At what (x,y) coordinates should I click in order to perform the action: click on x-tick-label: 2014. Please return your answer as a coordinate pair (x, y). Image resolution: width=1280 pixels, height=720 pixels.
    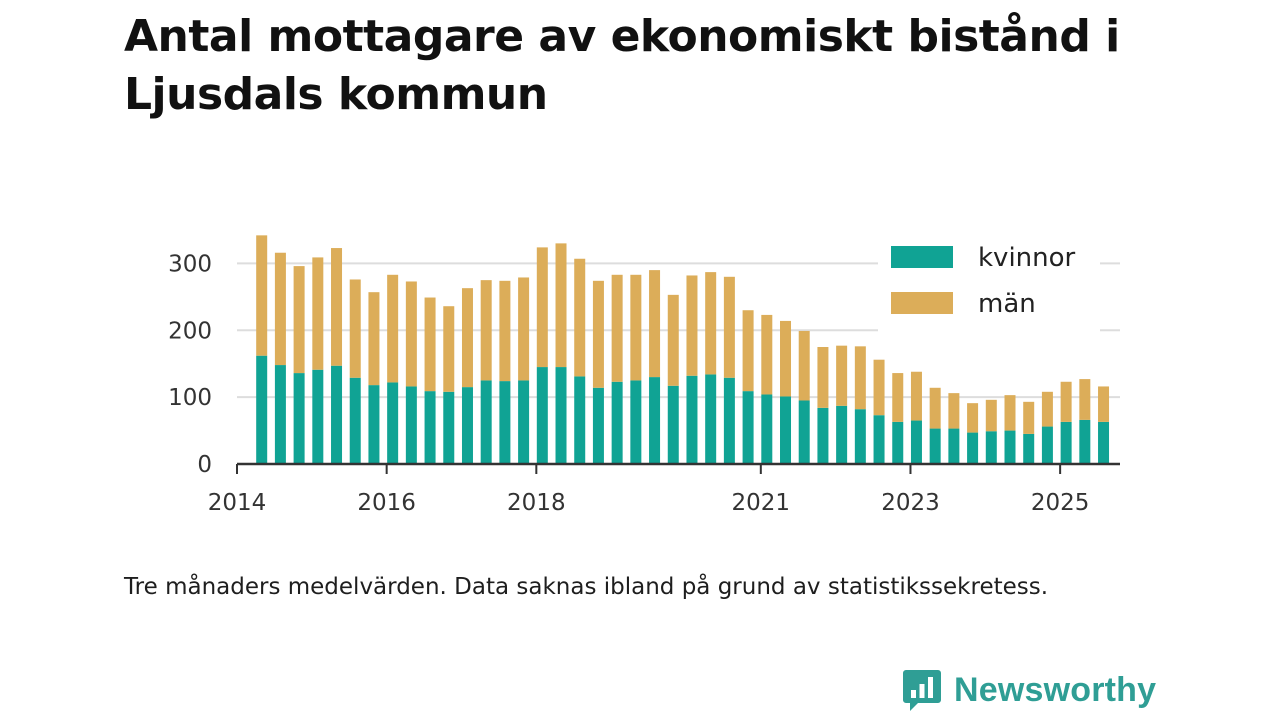
    Looking at the image, I should click on (237, 503).